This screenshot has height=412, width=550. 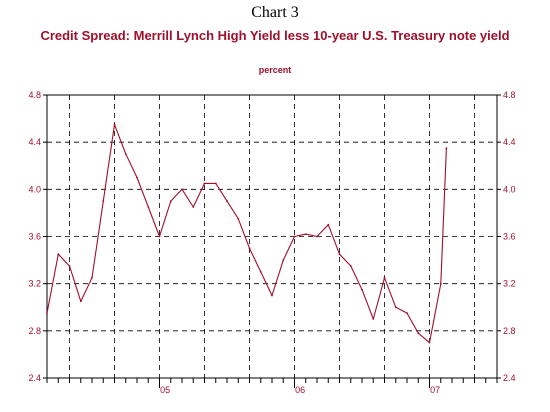 What do you see at coordinates (509, 331) in the screenshot?
I see `y-tick-label-right: 2.8` at bounding box center [509, 331].